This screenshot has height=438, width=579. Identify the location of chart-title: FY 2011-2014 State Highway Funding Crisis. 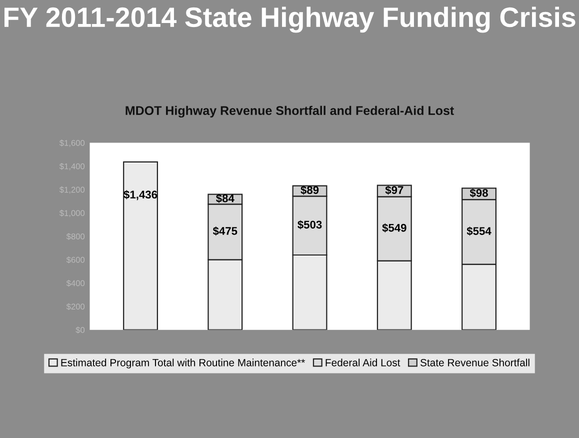
(290, 19).